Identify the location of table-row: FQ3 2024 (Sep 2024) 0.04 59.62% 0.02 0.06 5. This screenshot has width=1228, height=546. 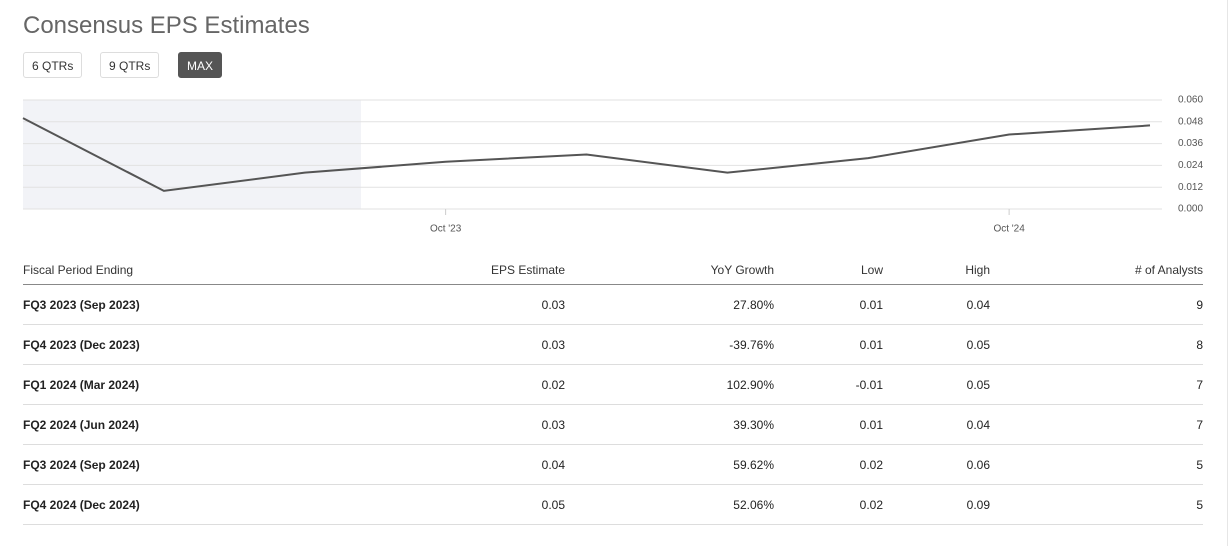
(613, 464).